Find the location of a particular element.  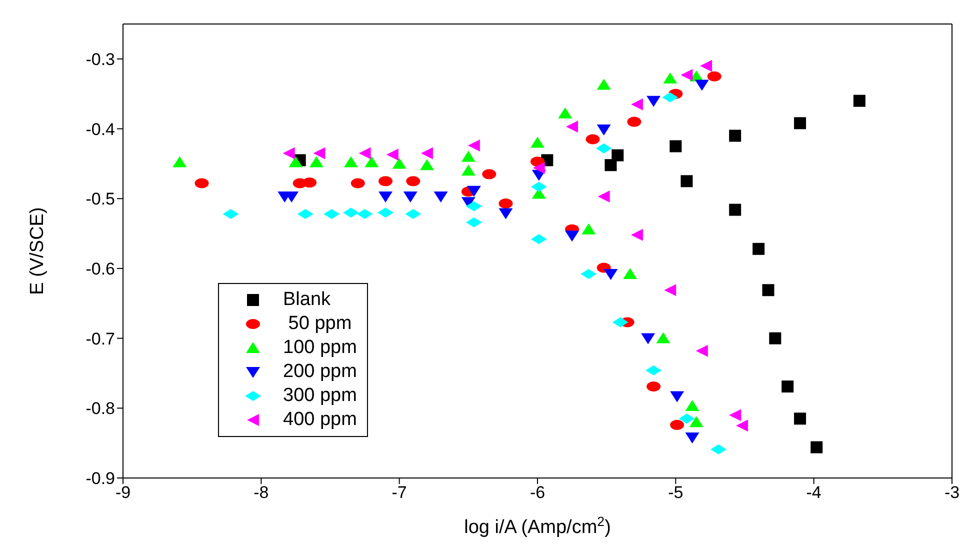

x-tick-label: -5 is located at coordinates (676, 492).